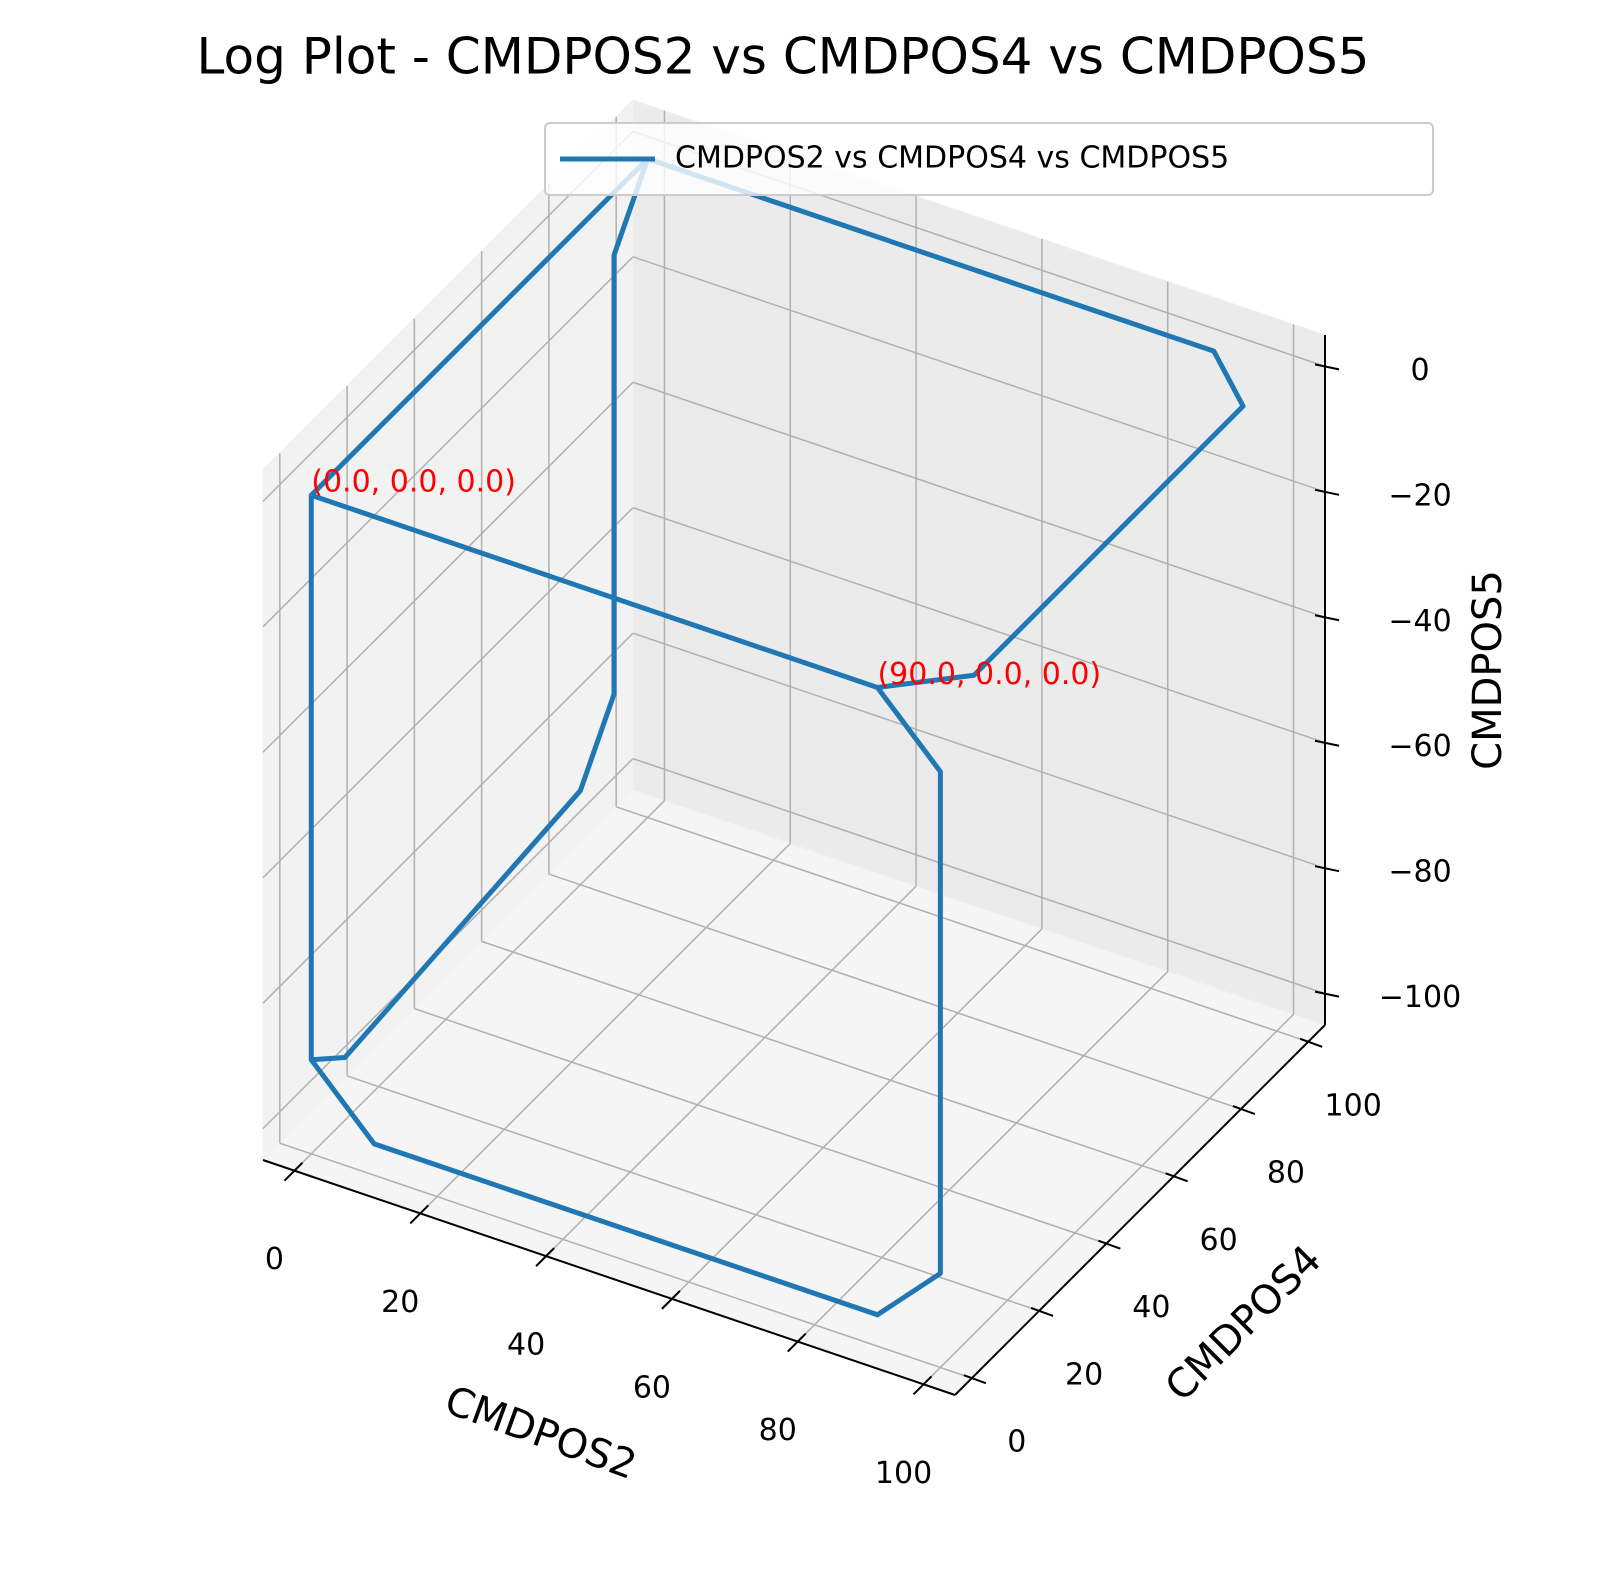 The image size is (1621, 1575). I want to click on x-tick-label: 60, so click(652, 1387).